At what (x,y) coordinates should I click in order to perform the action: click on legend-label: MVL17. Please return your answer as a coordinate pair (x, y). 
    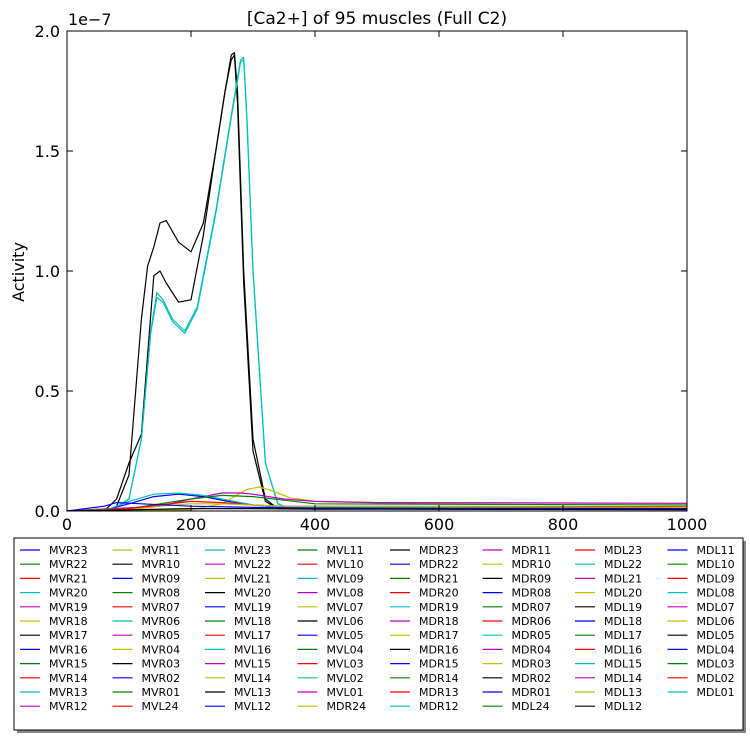
    Looking at the image, I should click on (252, 635).